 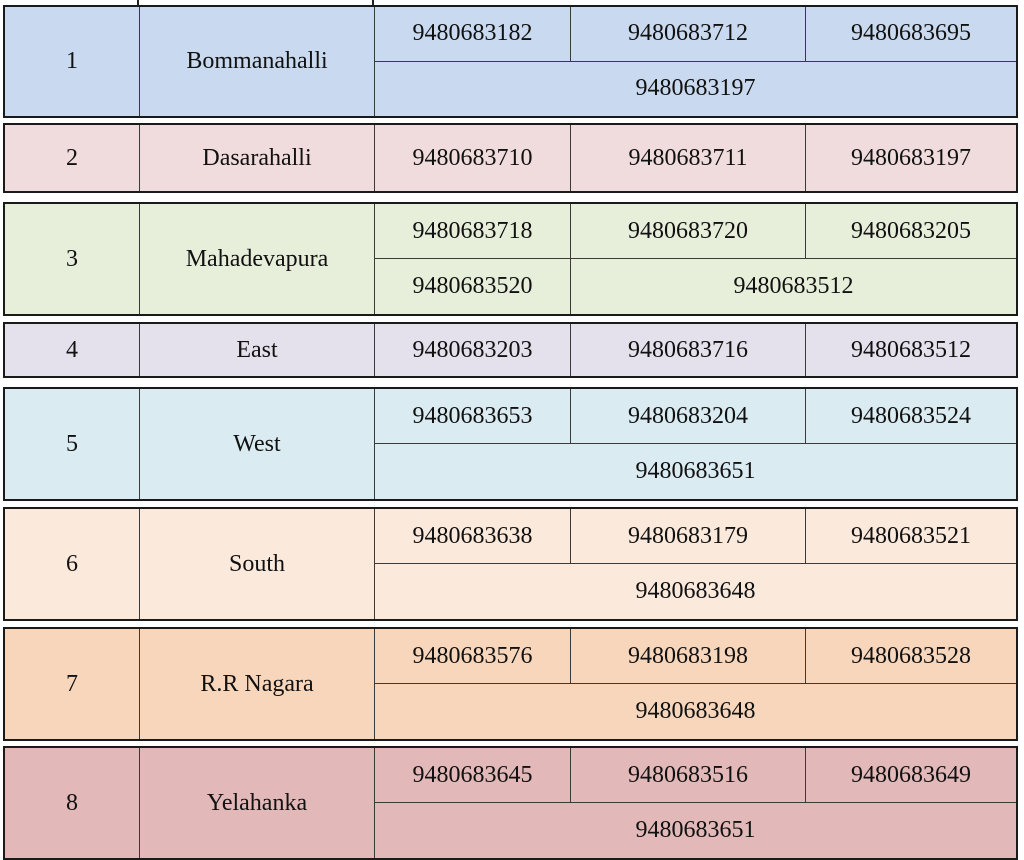 What do you see at coordinates (688, 656) in the screenshot?
I see `phone-number: 9480683198` at bounding box center [688, 656].